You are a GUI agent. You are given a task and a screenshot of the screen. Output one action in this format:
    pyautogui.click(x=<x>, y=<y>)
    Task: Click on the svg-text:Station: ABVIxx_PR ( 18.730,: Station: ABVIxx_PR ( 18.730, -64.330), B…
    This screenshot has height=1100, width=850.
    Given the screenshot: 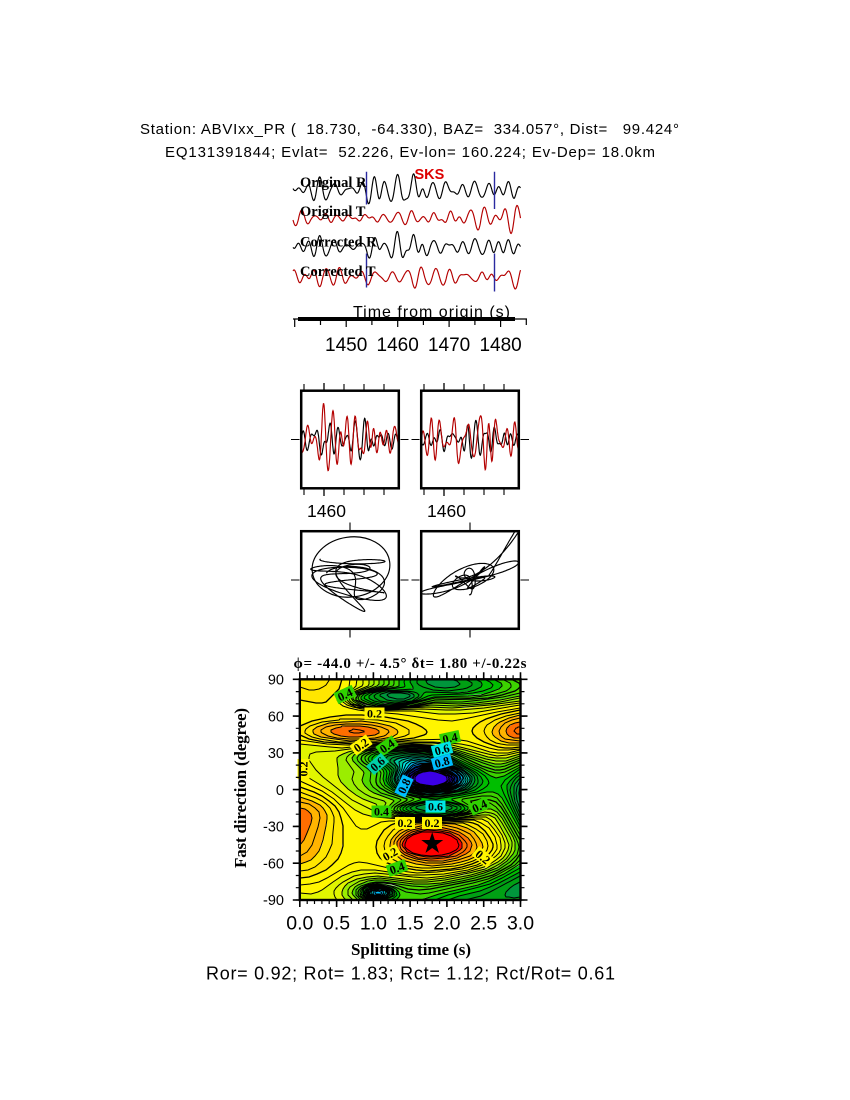 What is the action you would take?
    pyautogui.click(x=409, y=129)
    